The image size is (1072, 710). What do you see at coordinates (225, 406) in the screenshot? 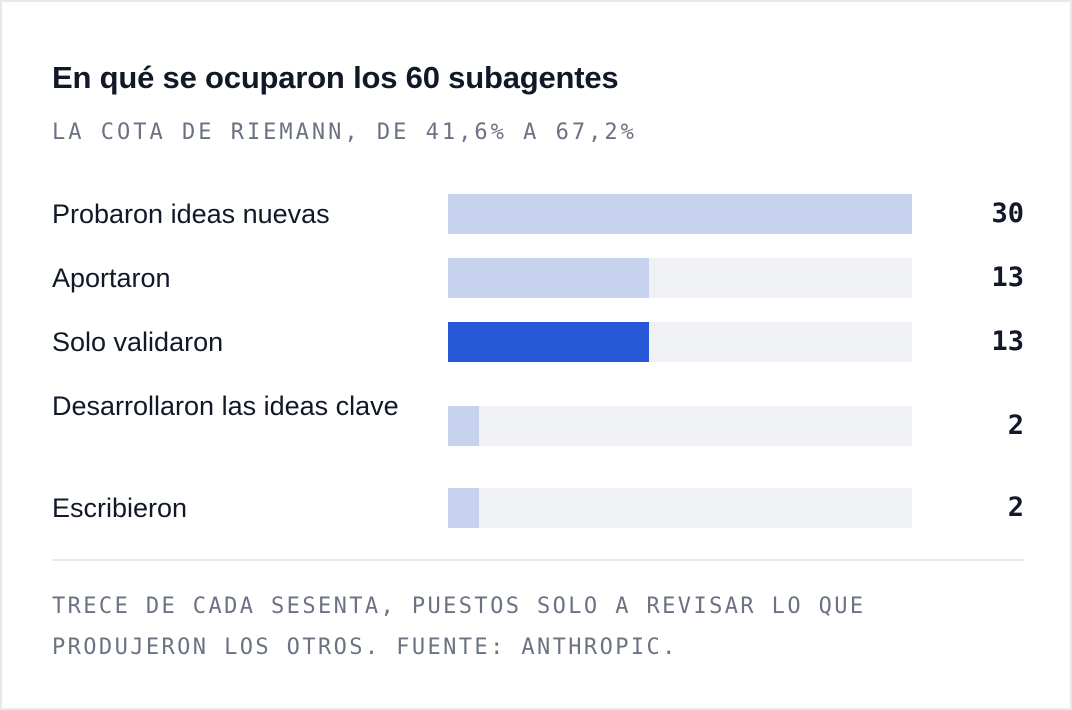
I see `bar-label: Desarrollaron las ideas clave` at bounding box center [225, 406].